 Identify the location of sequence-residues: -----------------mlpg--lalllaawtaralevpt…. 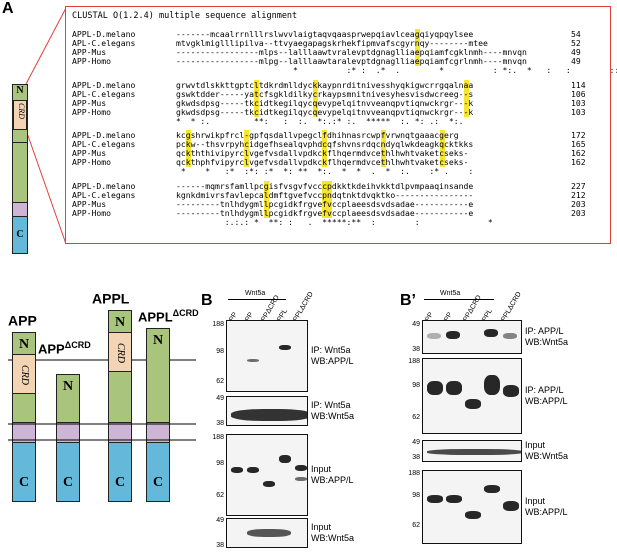
(351, 61).